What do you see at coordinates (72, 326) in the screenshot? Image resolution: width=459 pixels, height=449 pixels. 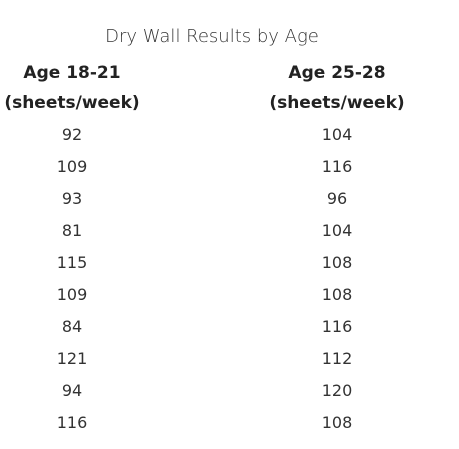 I see `table-cell: 84` at bounding box center [72, 326].